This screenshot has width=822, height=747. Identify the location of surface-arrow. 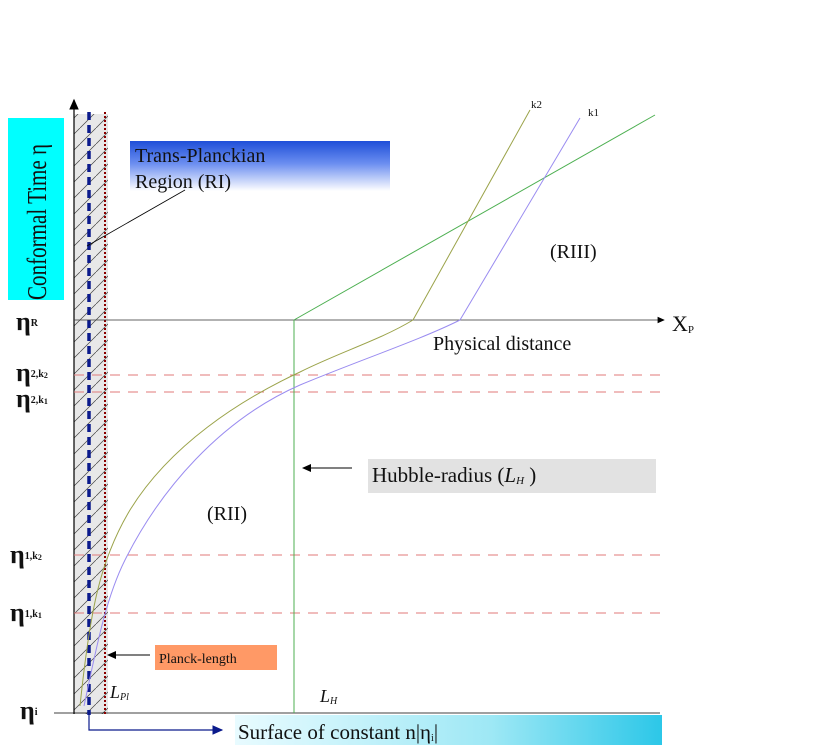
(156, 723).